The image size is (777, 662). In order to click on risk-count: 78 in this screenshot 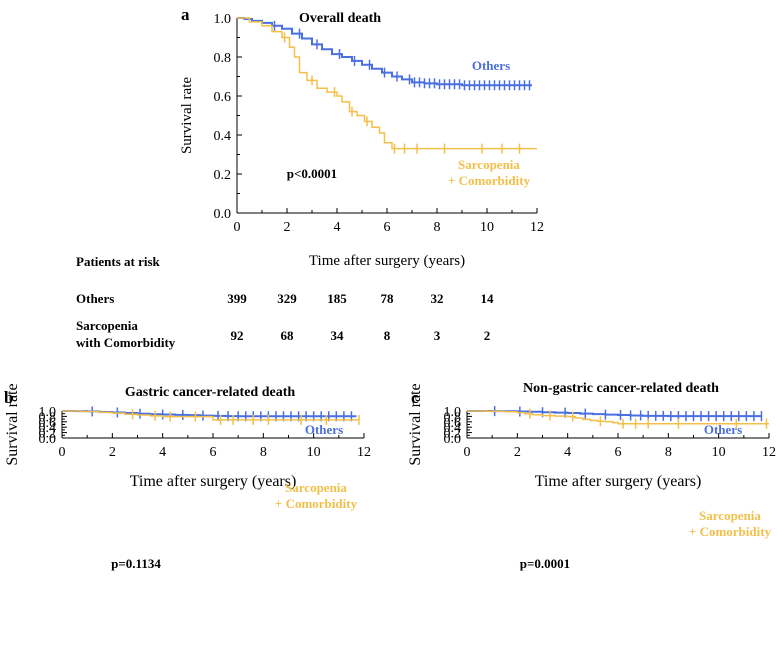, I will do `click(388, 298)`.